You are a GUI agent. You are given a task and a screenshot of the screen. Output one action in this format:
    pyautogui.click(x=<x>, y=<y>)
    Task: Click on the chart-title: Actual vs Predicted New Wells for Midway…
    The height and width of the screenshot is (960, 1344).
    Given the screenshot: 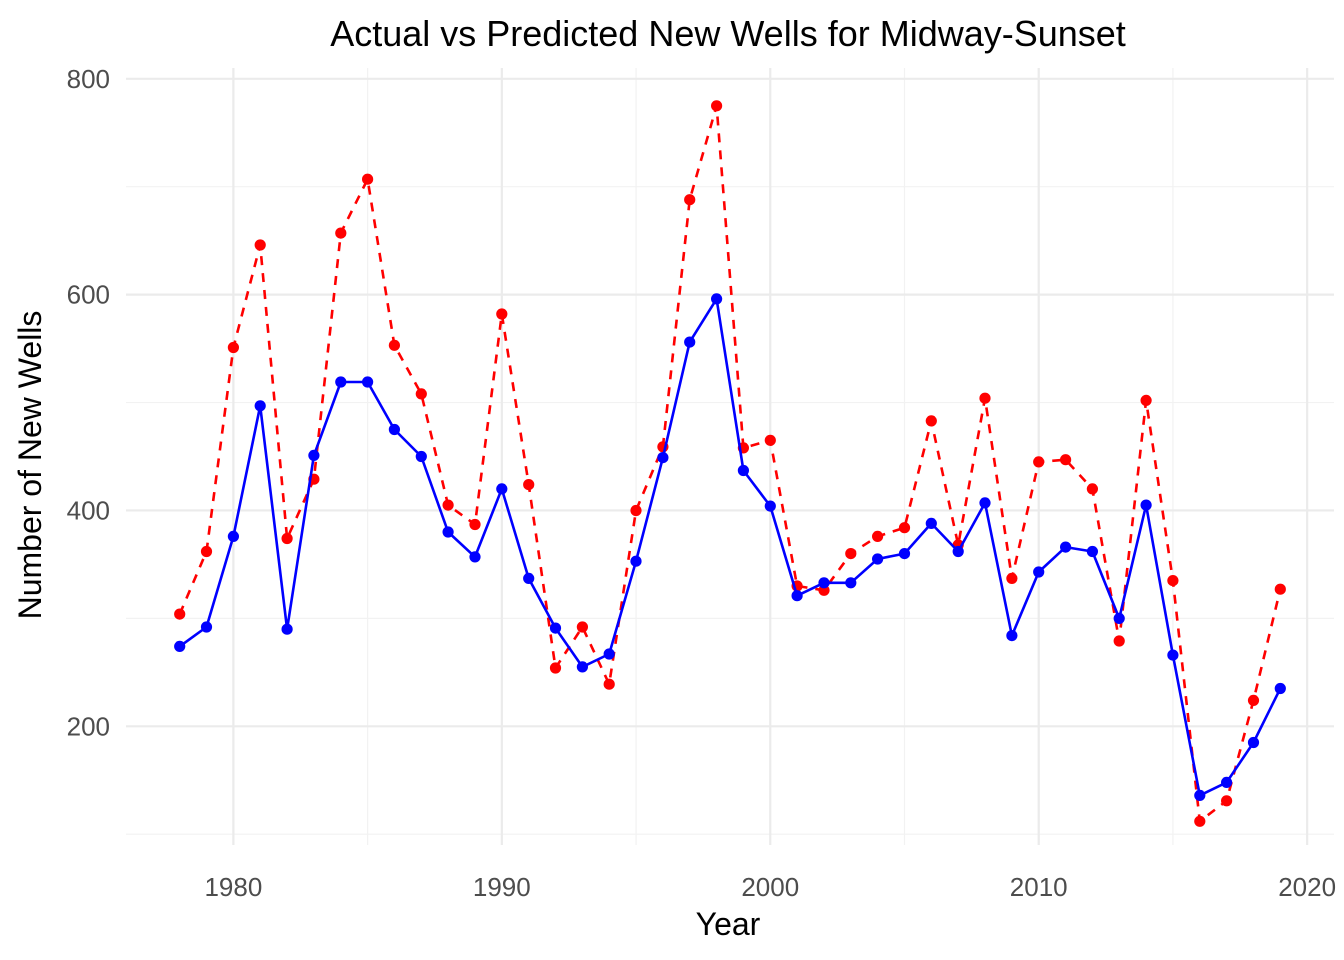 What is the action you would take?
    pyautogui.click(x=728, y=33)
    